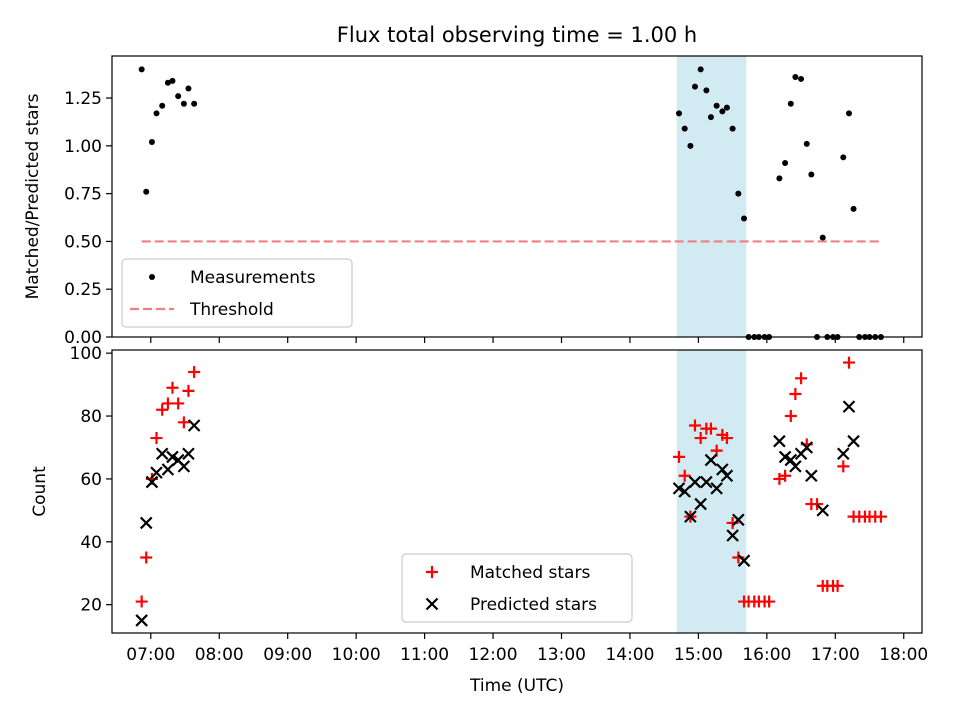 The image size is (960, 720). Describe the element at coordinates (698, 655) in the screenshot. I see `x-tick-label: 15:00` at that location.